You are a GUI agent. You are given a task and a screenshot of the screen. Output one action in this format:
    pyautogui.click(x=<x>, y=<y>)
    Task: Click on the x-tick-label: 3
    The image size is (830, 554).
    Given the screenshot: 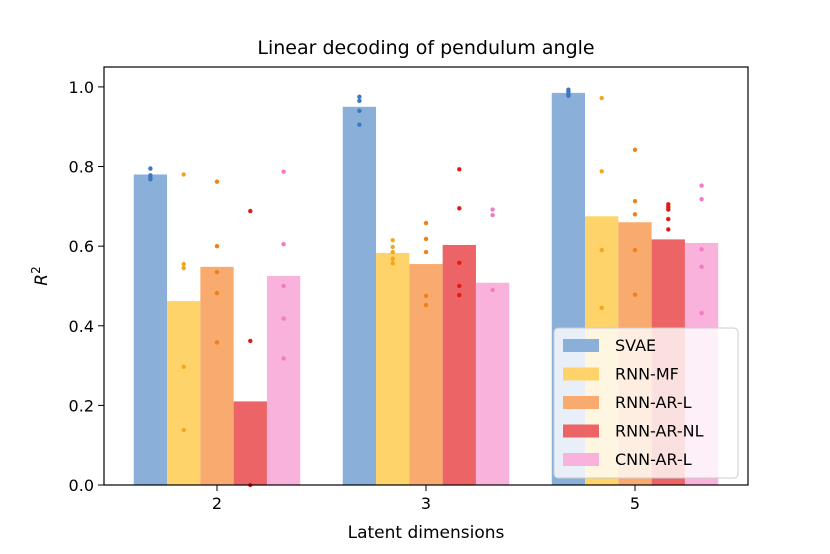 What is the action you would take?
    pyautogui.click(x=426, y=503)
    